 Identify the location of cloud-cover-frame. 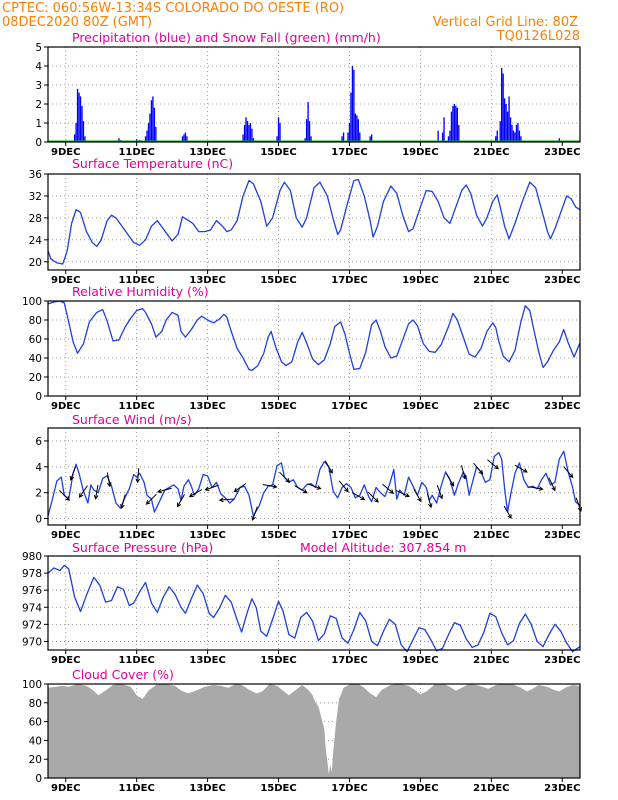
(314, 731).